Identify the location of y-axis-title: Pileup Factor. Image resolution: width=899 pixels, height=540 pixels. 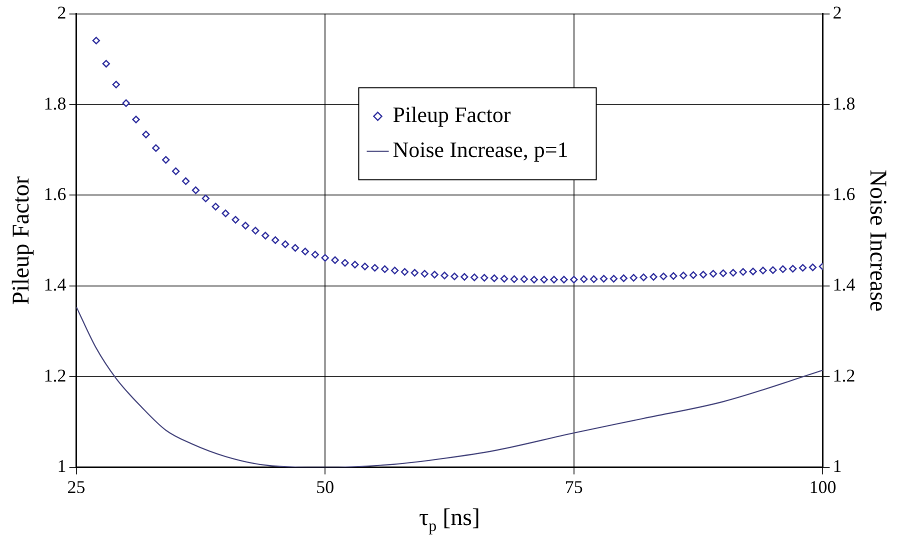
(21, 240).